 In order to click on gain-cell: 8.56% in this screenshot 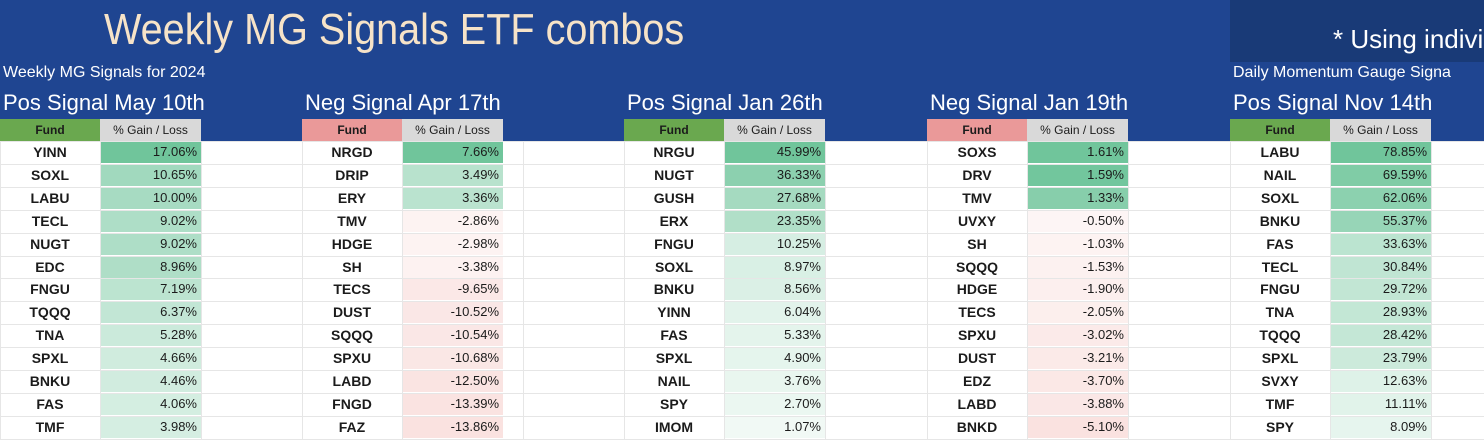, I will do `click(774, 289)`.